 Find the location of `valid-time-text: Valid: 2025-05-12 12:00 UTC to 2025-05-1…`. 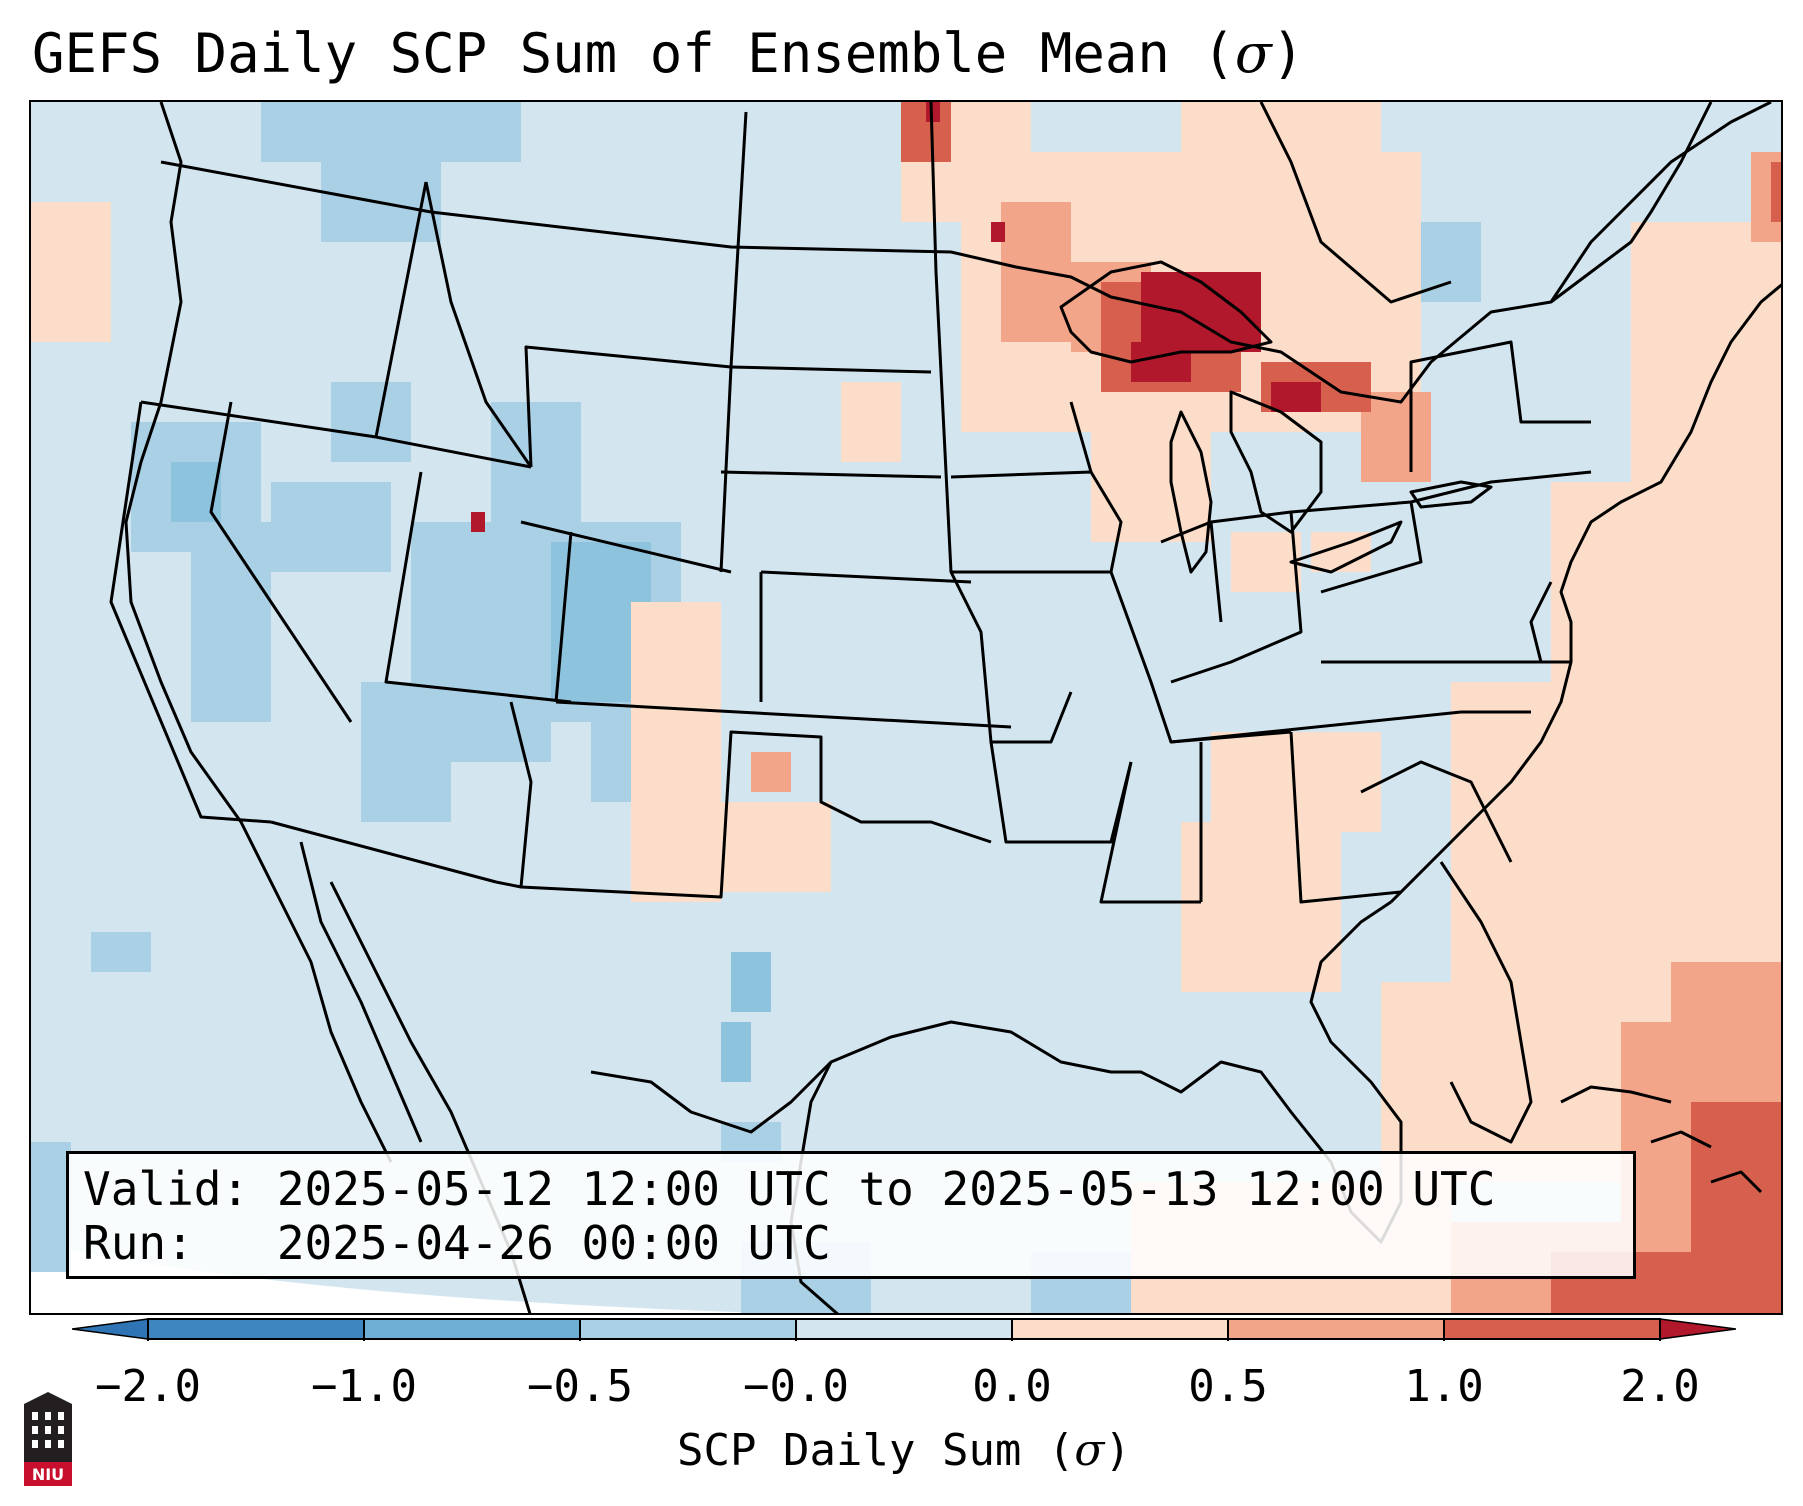

valid-time-text: Valid: 2025-05-12 12:00 UTC to 2025-05-1… is located at coordinates (789, 1189).